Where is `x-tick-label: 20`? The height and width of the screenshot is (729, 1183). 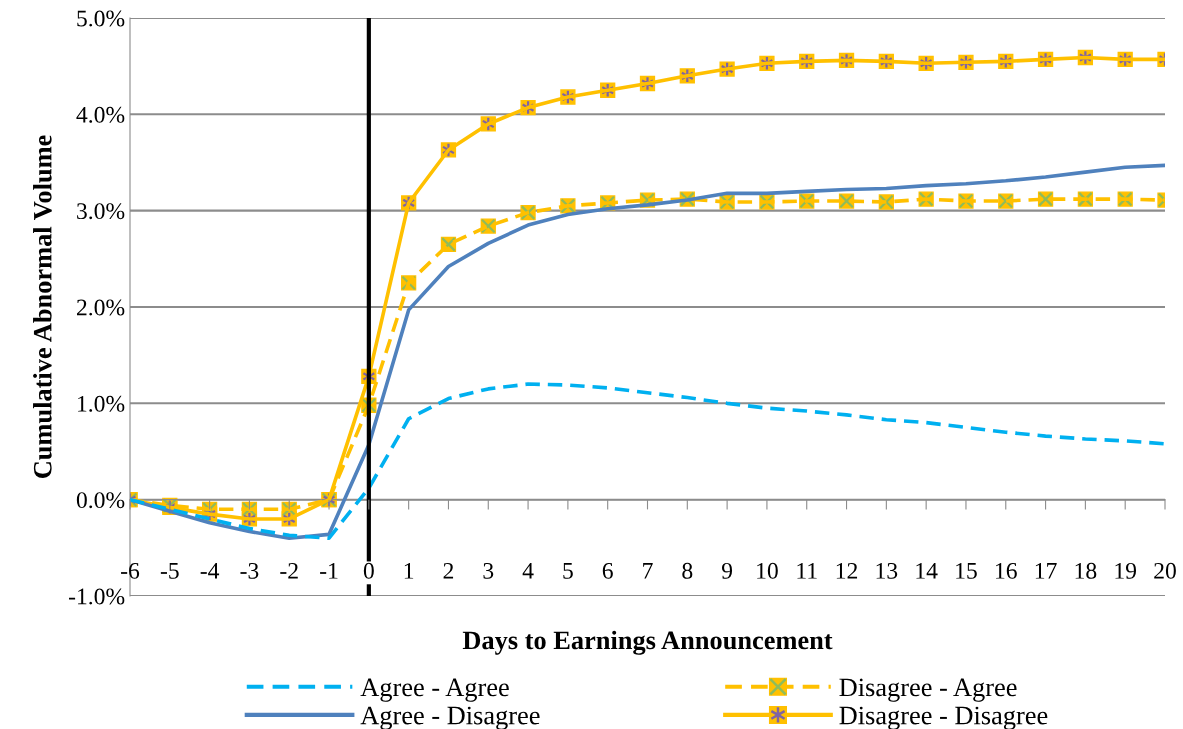 x-tick-label: 20 is located at coordinates (1165, 570).